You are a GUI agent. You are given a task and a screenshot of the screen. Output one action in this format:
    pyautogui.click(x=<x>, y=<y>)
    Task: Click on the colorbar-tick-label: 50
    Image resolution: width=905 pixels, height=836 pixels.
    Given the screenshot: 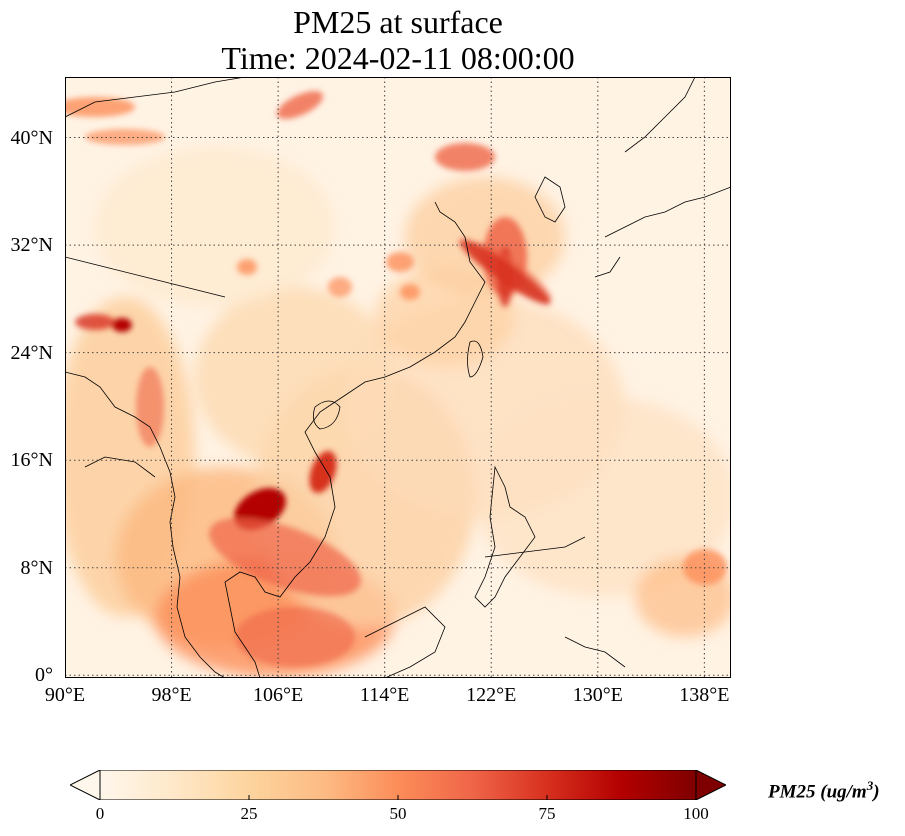 What is the action you would take?
    pyautogui.click(x=398, y=813)
    